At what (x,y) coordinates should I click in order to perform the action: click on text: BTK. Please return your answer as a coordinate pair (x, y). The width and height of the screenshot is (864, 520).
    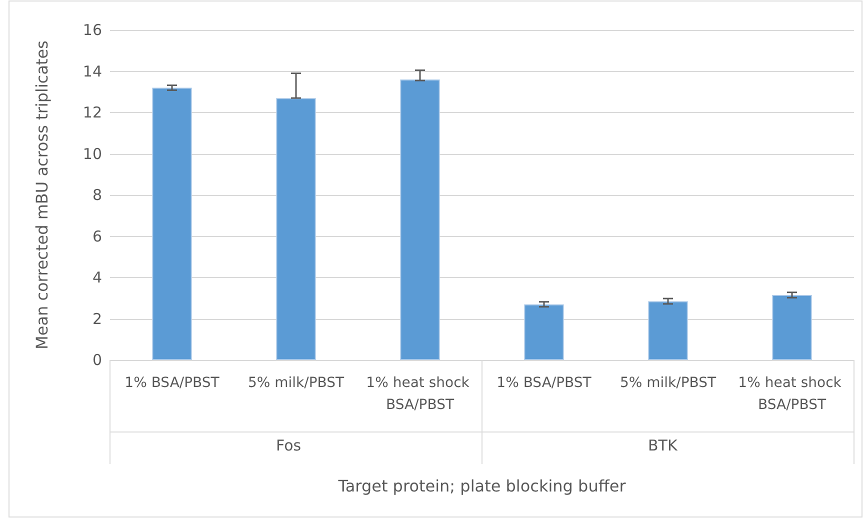
    Looking at the image, I should click on (663, 445).